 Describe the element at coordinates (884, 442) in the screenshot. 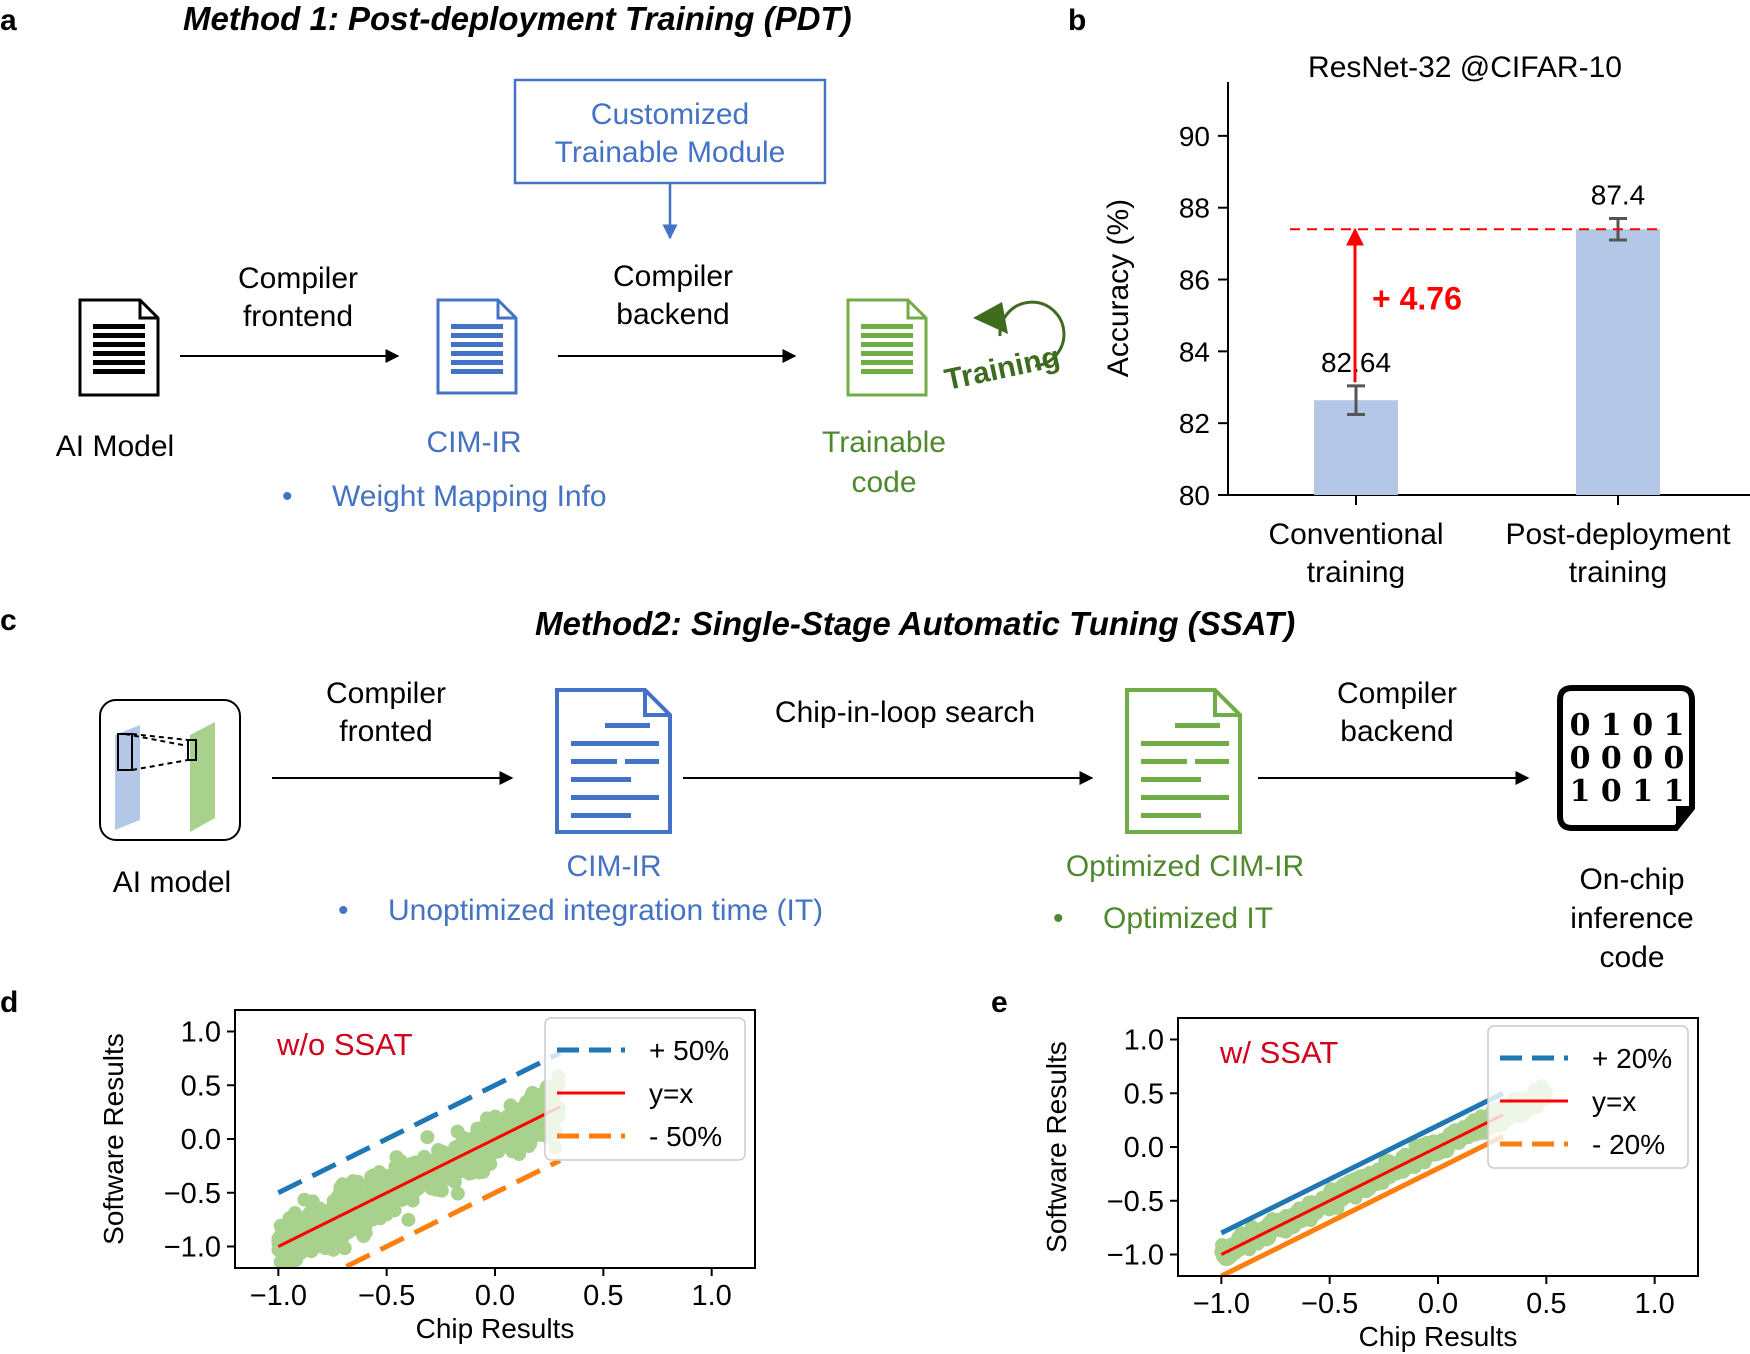

I see `trainable-label-line1: Trainable` at that location.